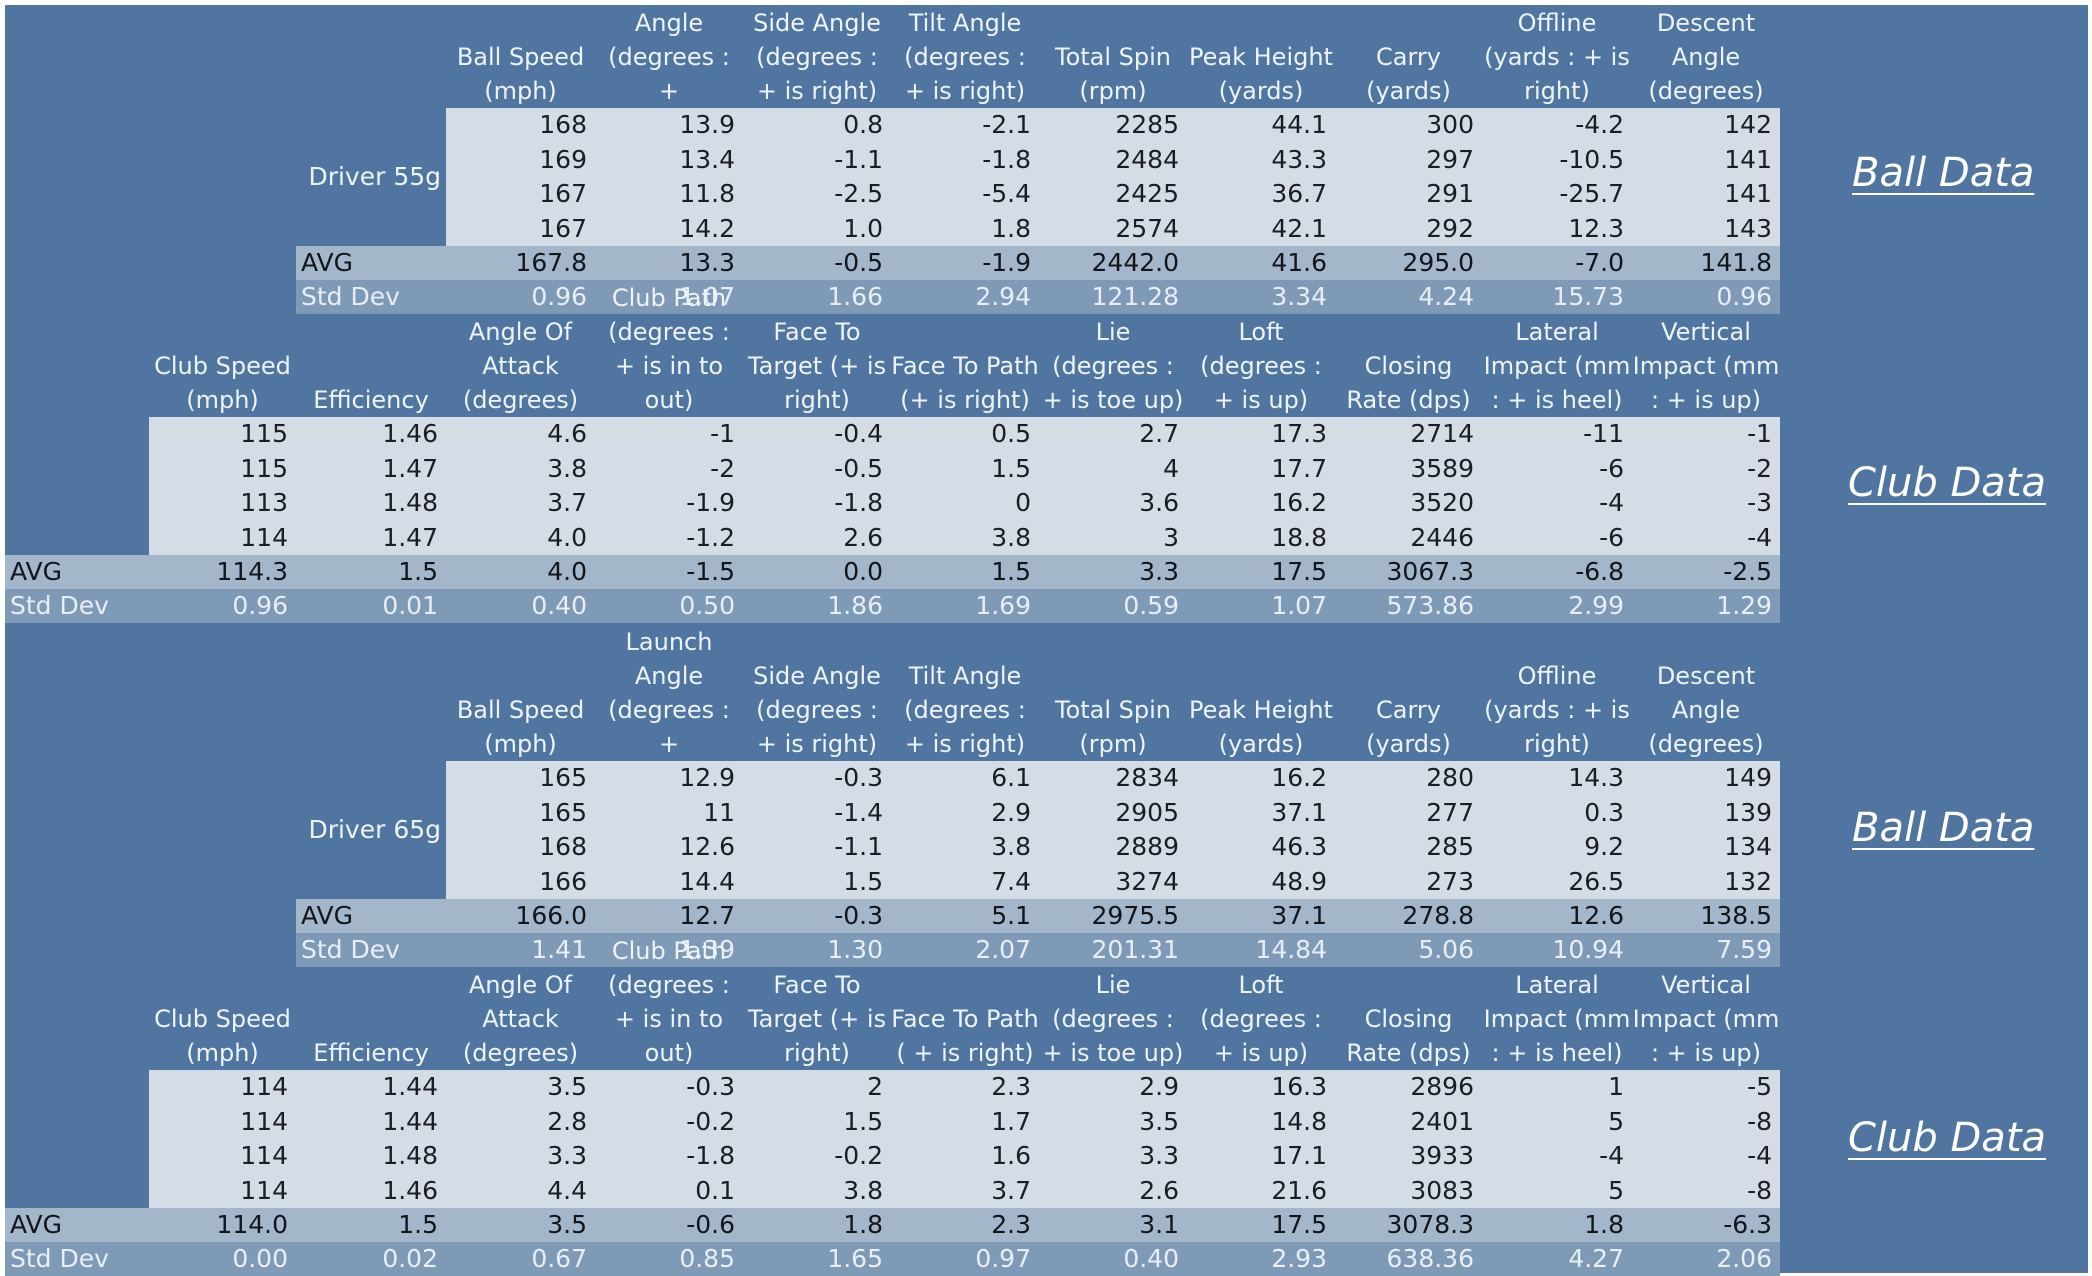  Describe the element at coordinates (1557, 159) in the screenshot. I see `ball-data-cell: -10.5` at that location.